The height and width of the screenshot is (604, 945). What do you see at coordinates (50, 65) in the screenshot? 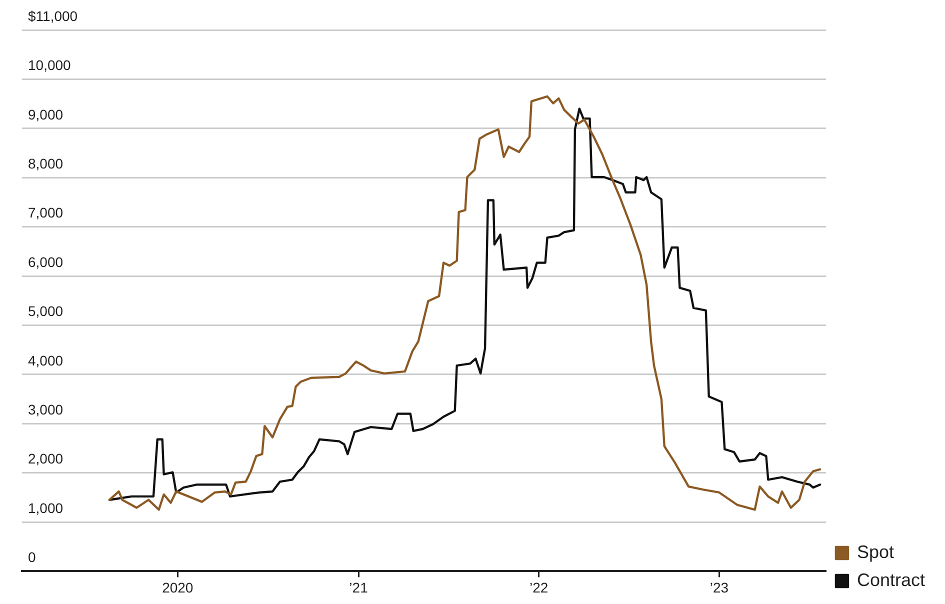
I see `y-tick-label: 10,000` at bounding box center [50, 65].